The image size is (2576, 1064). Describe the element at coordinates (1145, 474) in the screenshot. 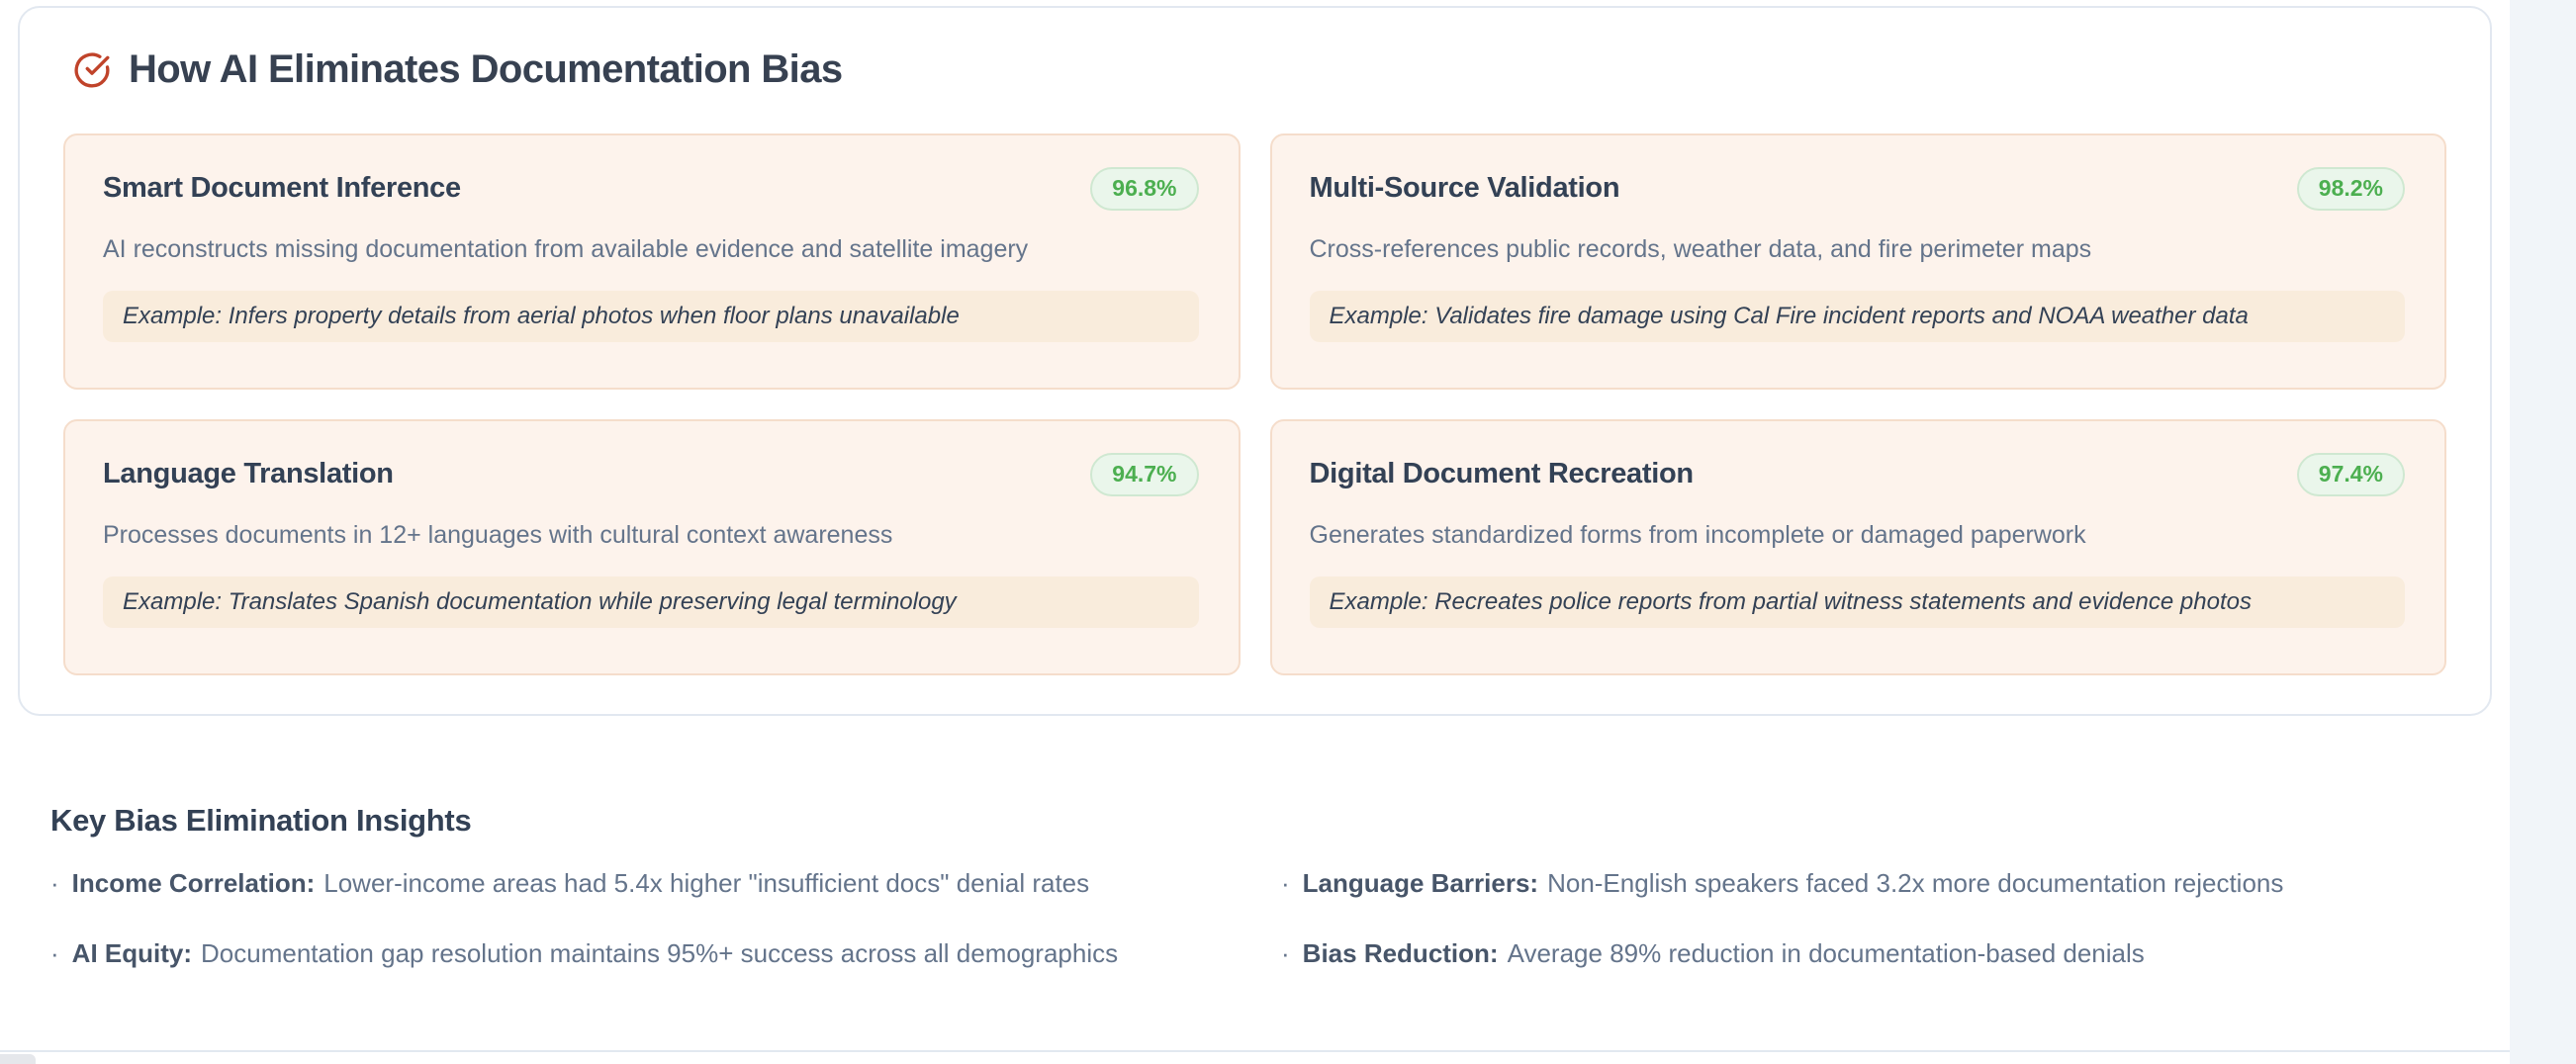

I see `accuracy-badge: 94.7%` at that location.